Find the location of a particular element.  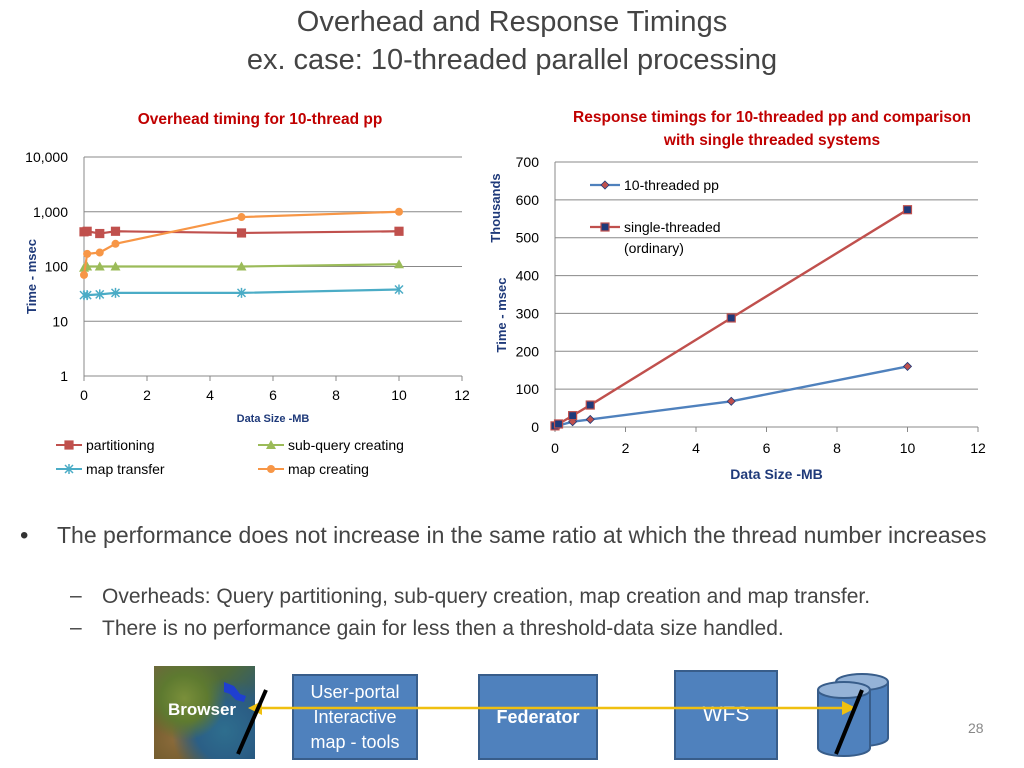

legend-label: map creating is located at coordinates (328, 469).